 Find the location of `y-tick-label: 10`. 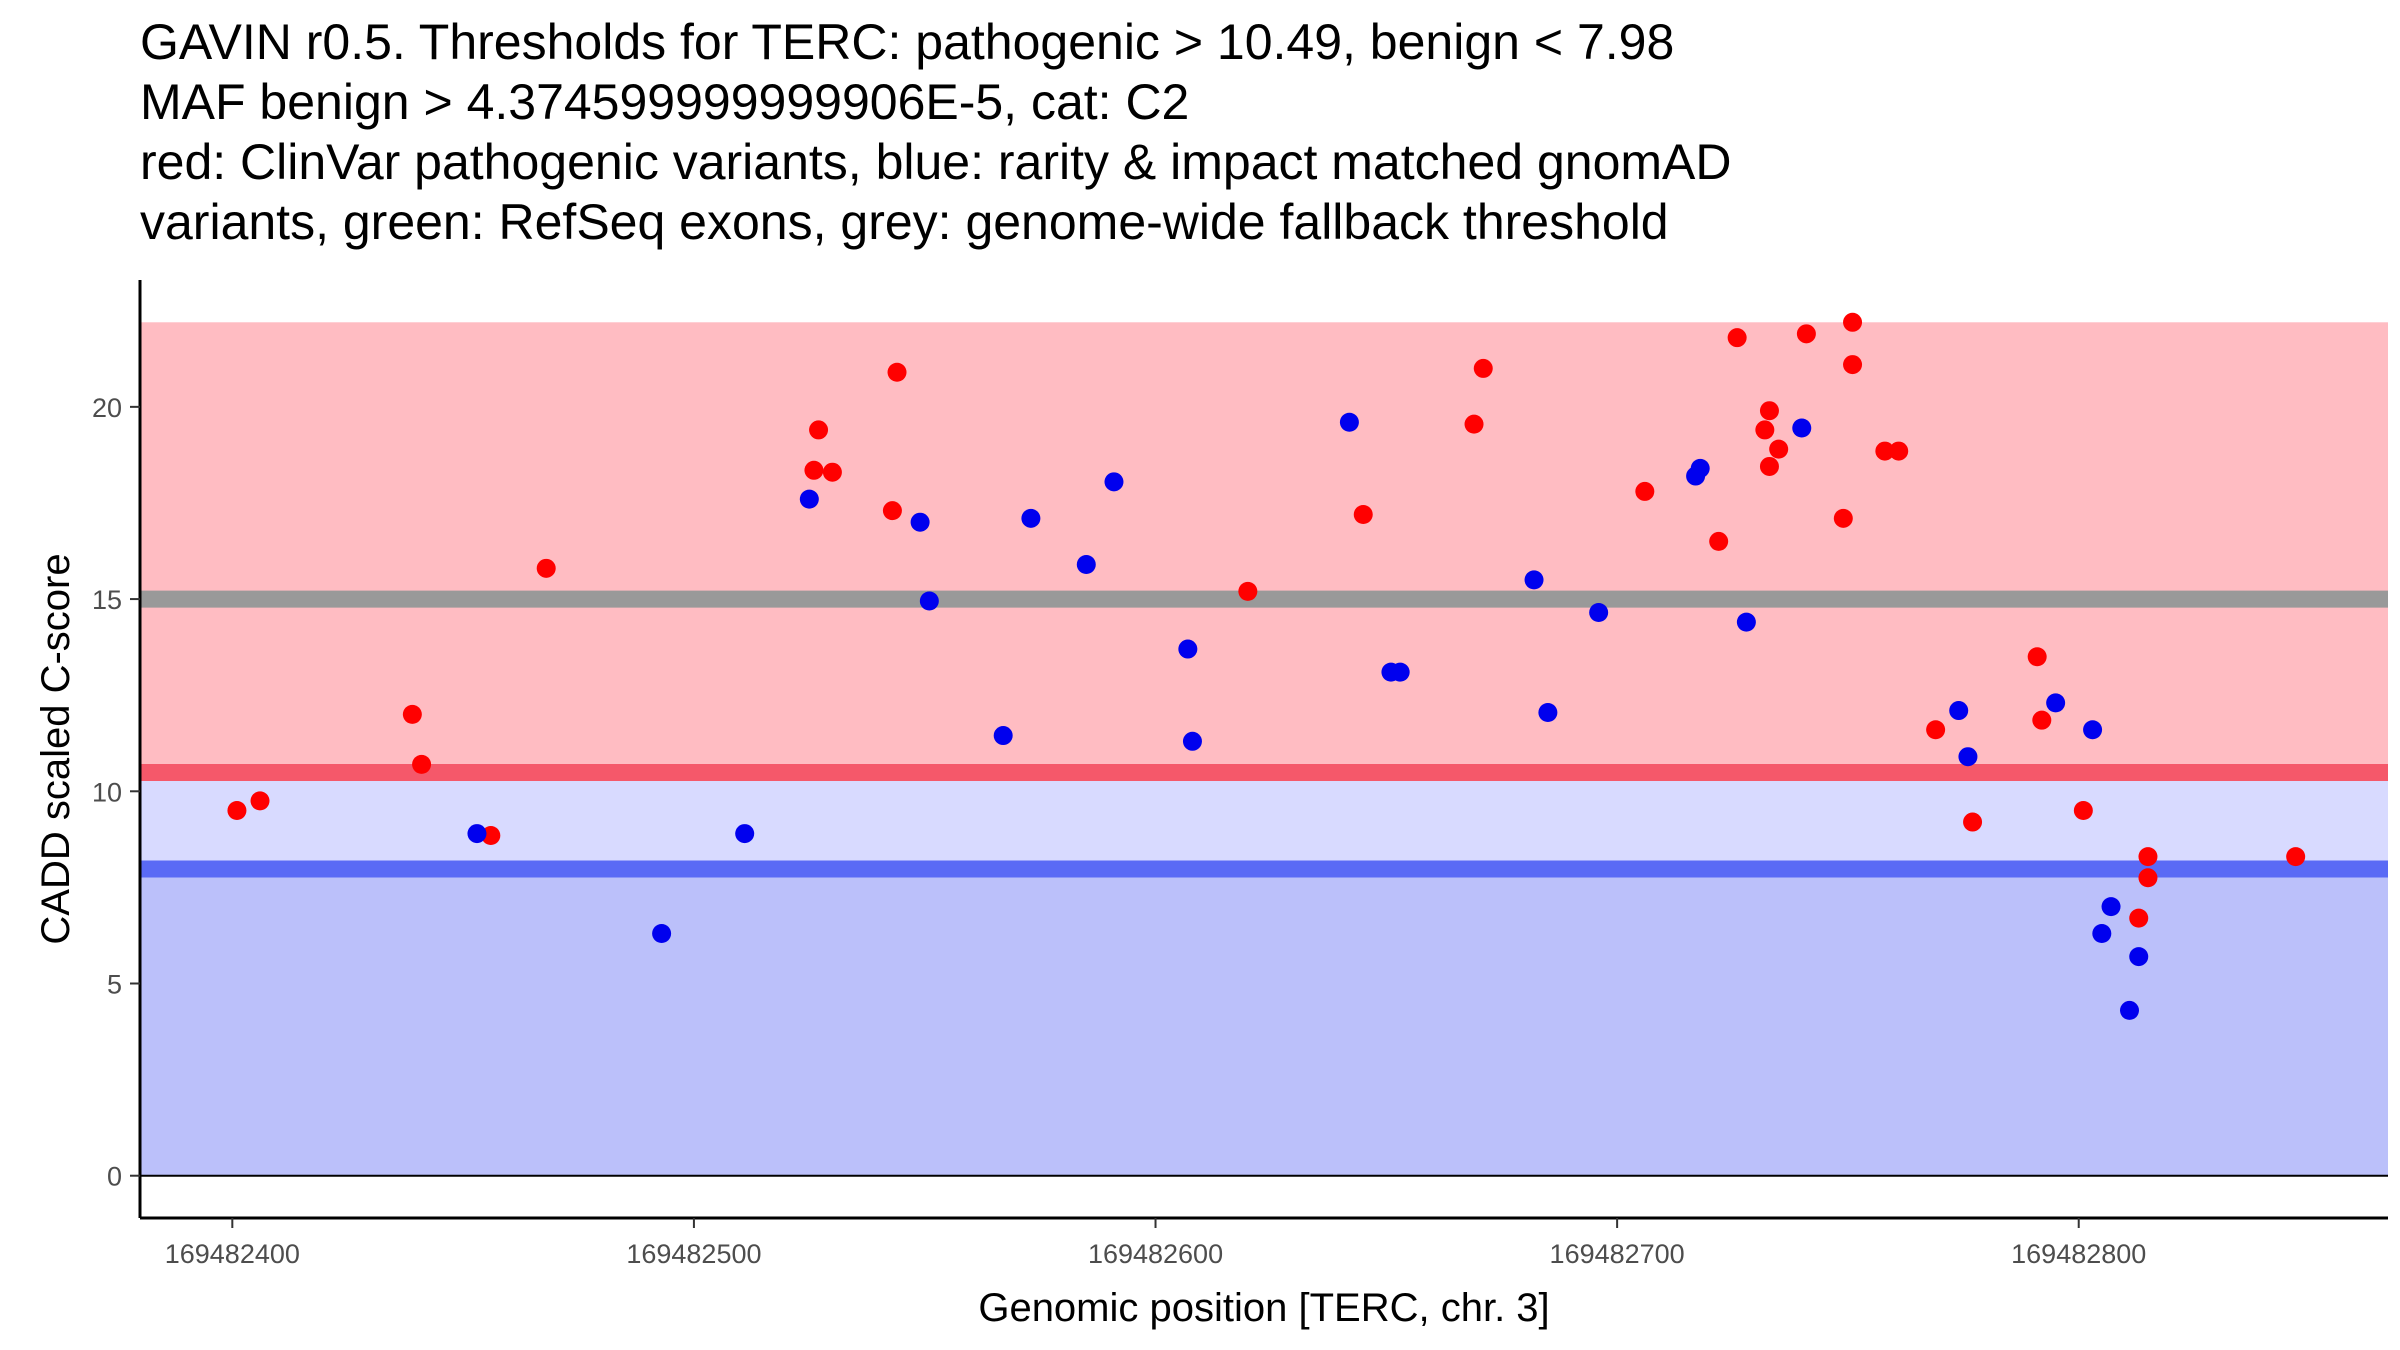

y-tick-label: 10 is located at coordinates (107, 792).